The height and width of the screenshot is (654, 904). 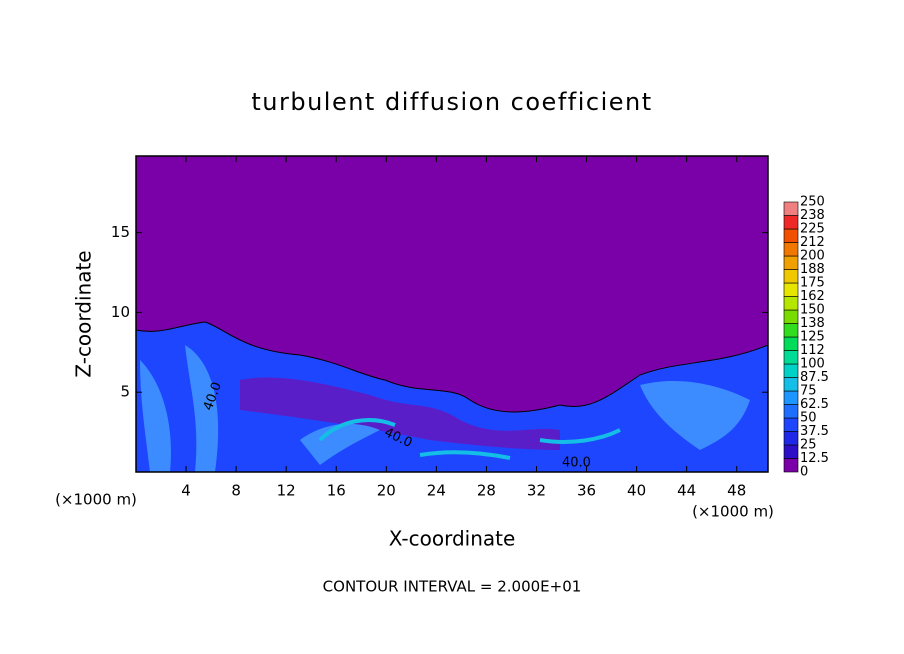 What do you see at coordinates (812, 337) in the screenshot?
I see `colorbar-label: 125` at bounding box center [812, 337].